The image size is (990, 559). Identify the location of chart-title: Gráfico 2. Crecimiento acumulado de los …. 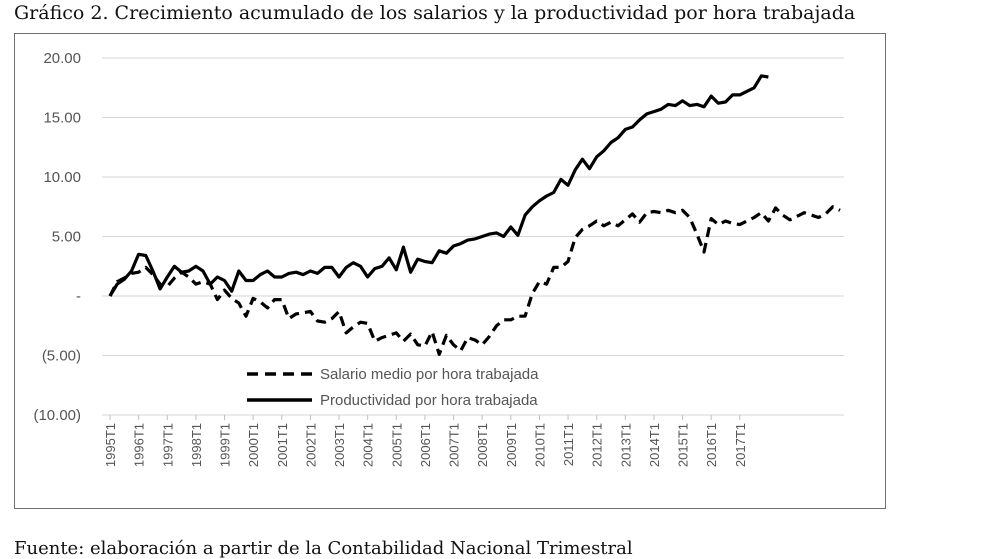
(435, 13).